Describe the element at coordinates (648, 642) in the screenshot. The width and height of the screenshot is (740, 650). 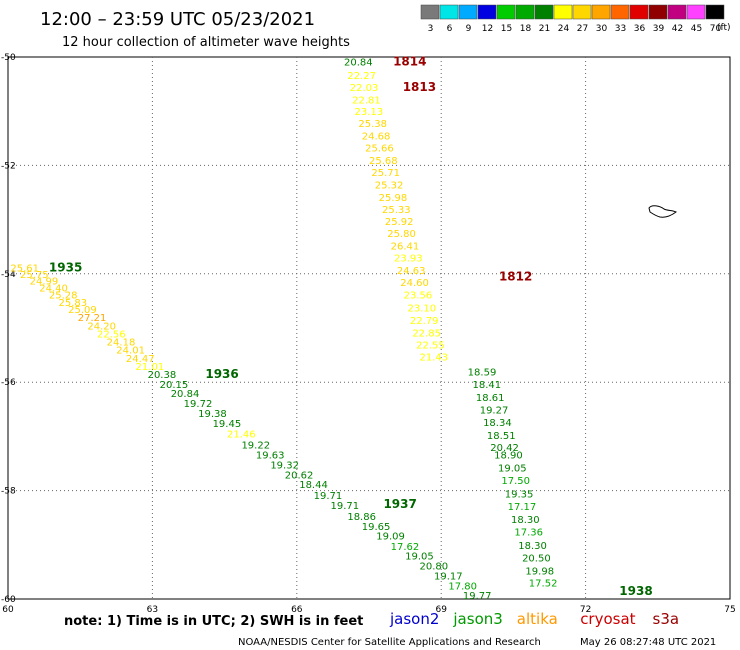
I see `footer-timestamp: May 26 08:27:48 UTC 2021` at that location.